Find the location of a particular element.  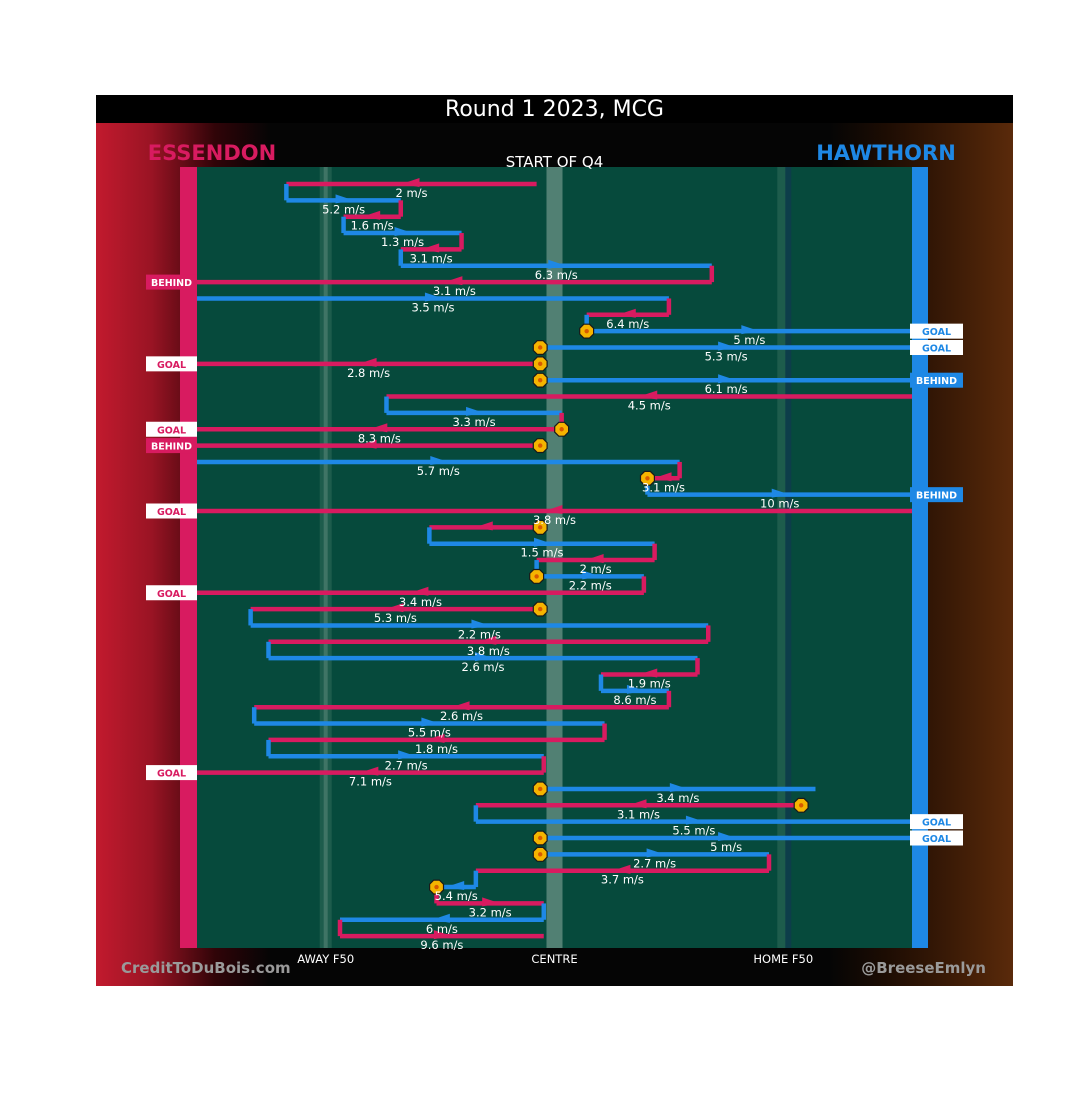

speed-label: 1.3 m/s is located at coordinates (402, 242).